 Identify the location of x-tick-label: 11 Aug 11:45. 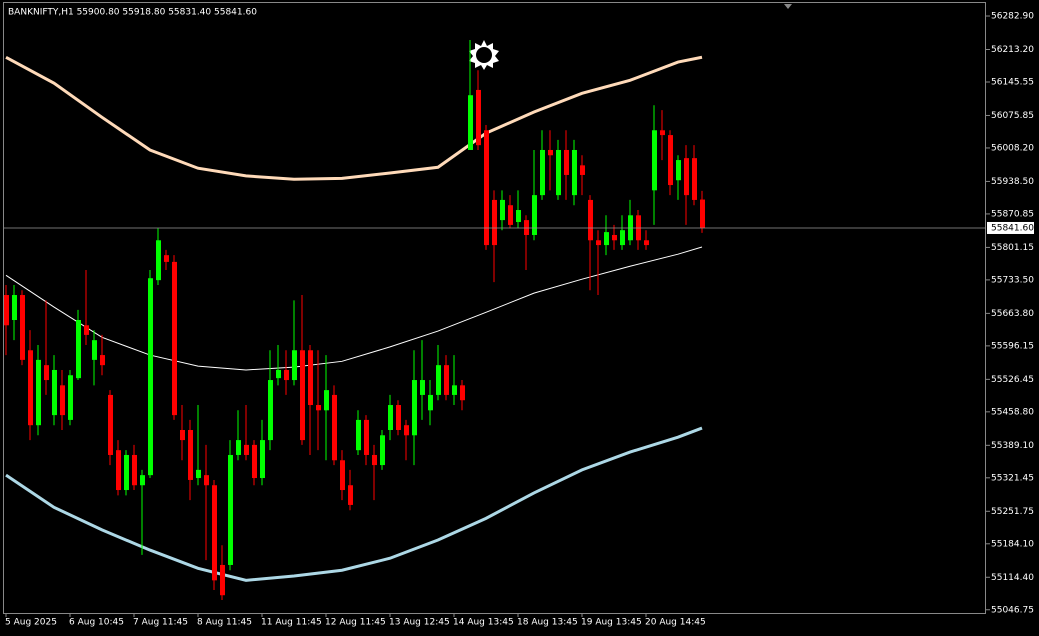
(291, 623).